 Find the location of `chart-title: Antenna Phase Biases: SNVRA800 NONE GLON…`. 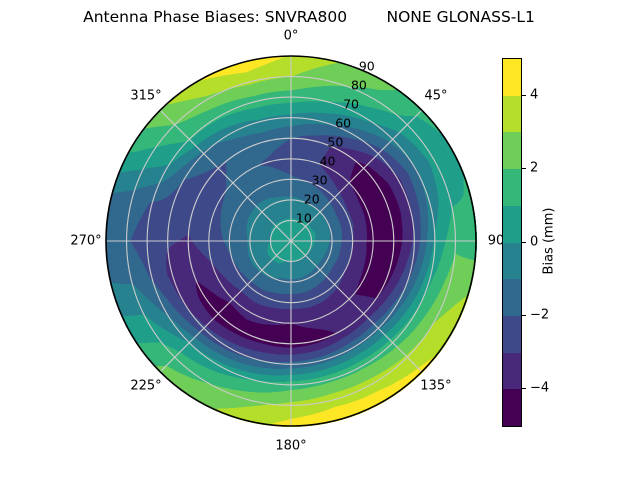

chart-title: Antenna Phase Biases: SNVRA800 NONE GLON… is located at coordinates (309, 17).